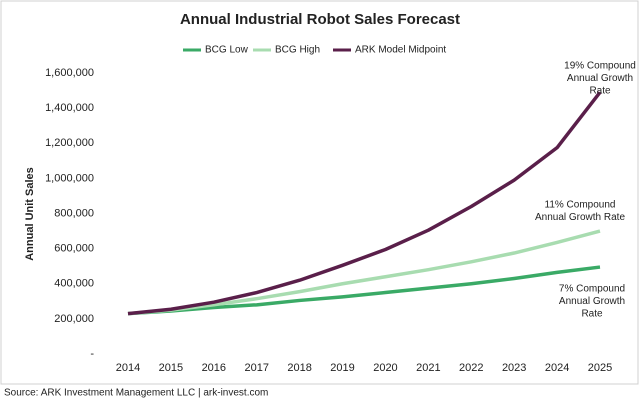  What do you see at coordinates (364, 290) in the screenshot?
I see `series-line` at bounding box center [364, 290].